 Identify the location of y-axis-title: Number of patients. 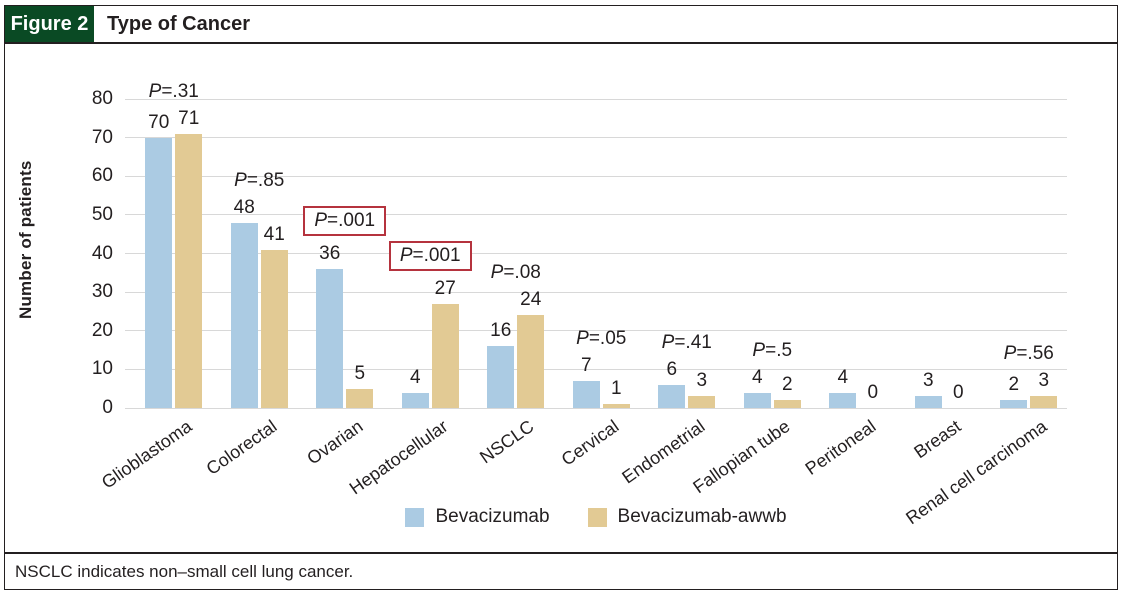
(25, 240).